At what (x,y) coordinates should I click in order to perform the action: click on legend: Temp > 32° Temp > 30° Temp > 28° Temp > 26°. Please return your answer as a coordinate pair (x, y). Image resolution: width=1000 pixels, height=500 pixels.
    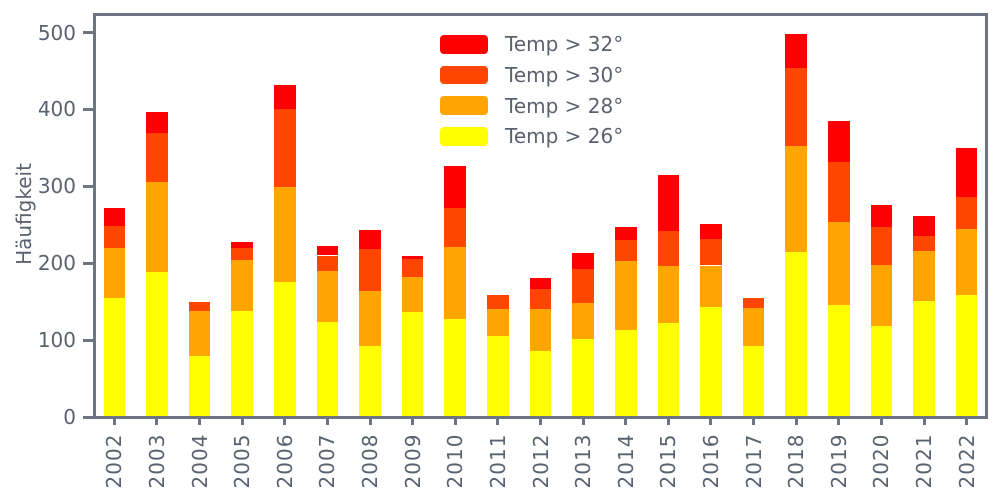
    Looking at the image, I should click on (531, 90).